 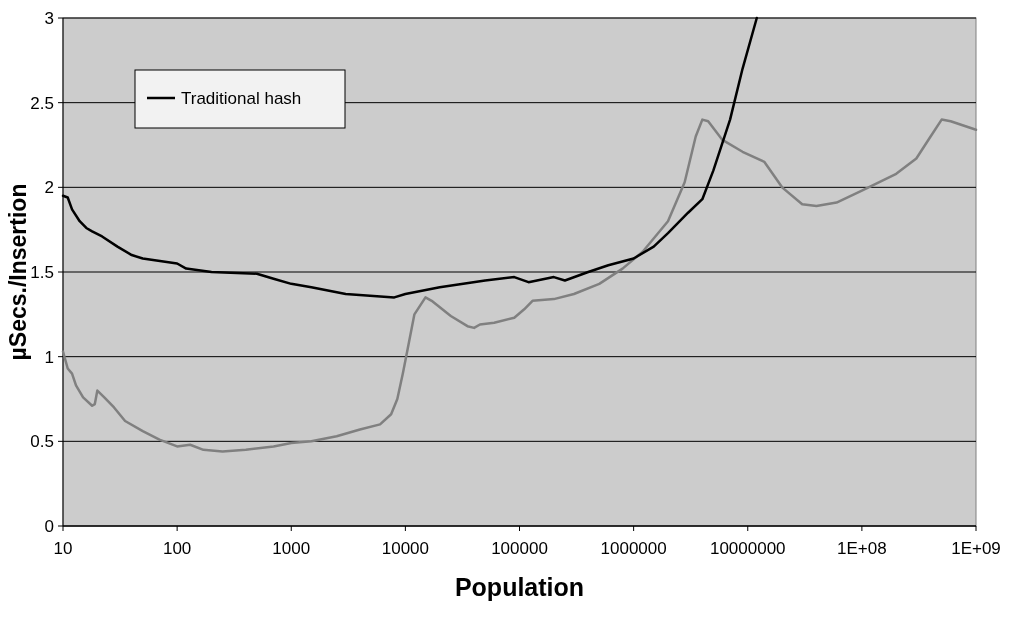 I want to click on legend-label: Traditional hash, so click(x=241, y=98).